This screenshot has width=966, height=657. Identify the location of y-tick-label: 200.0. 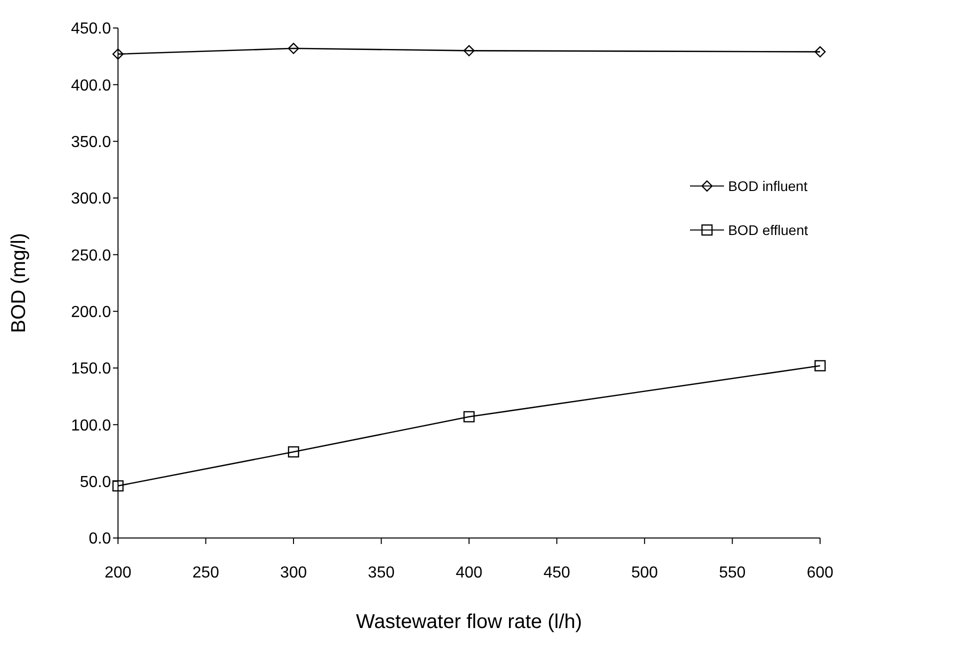
(91, 313).